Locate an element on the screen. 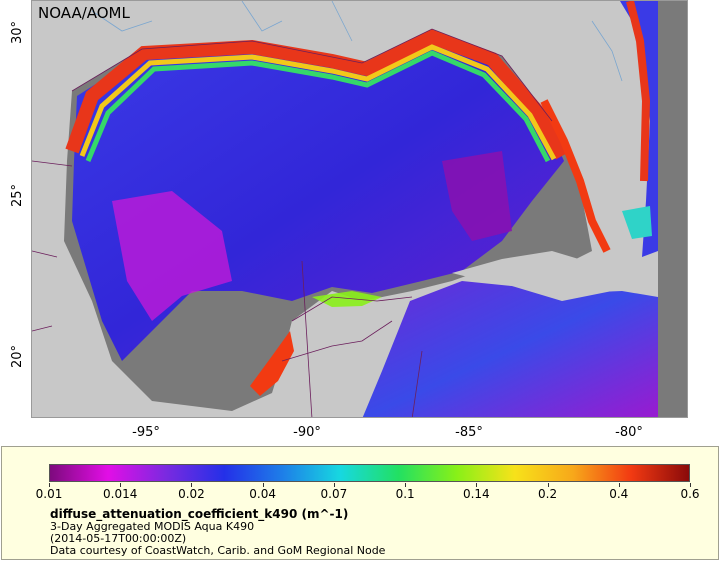 The image size is (720, 561). colorbar-tick-label: 0.02 is located at coordinates (191, 494).